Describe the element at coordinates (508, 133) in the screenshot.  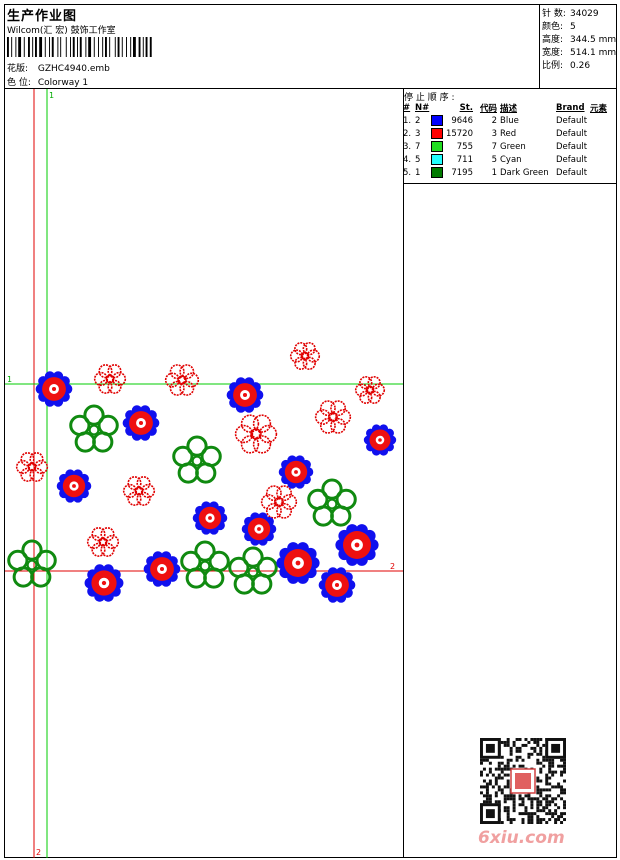
I see `row-desc: Red` at that location.